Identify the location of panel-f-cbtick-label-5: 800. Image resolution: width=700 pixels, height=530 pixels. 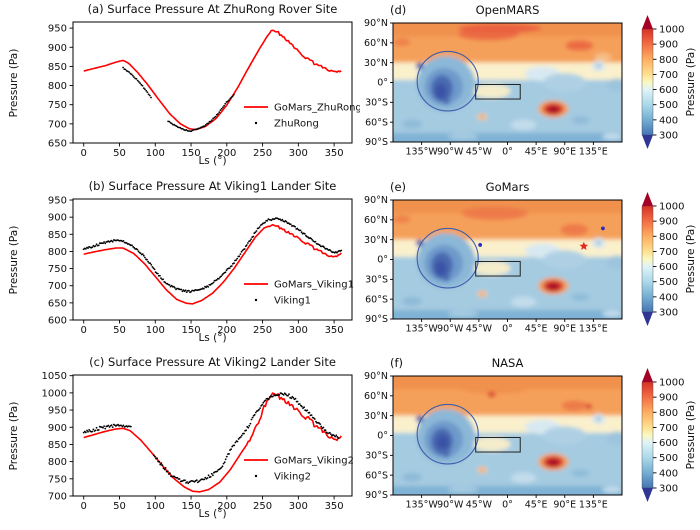
(668, 413).